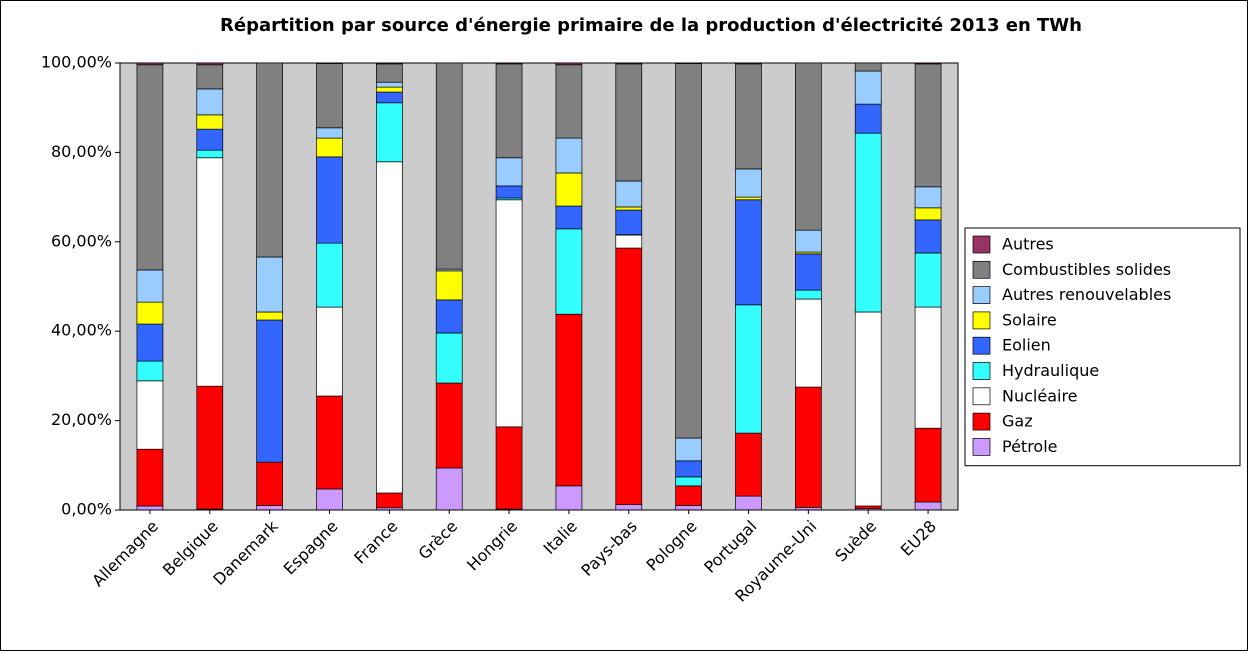  I want to click on legend-label: Eolien, so click(1026, 345).